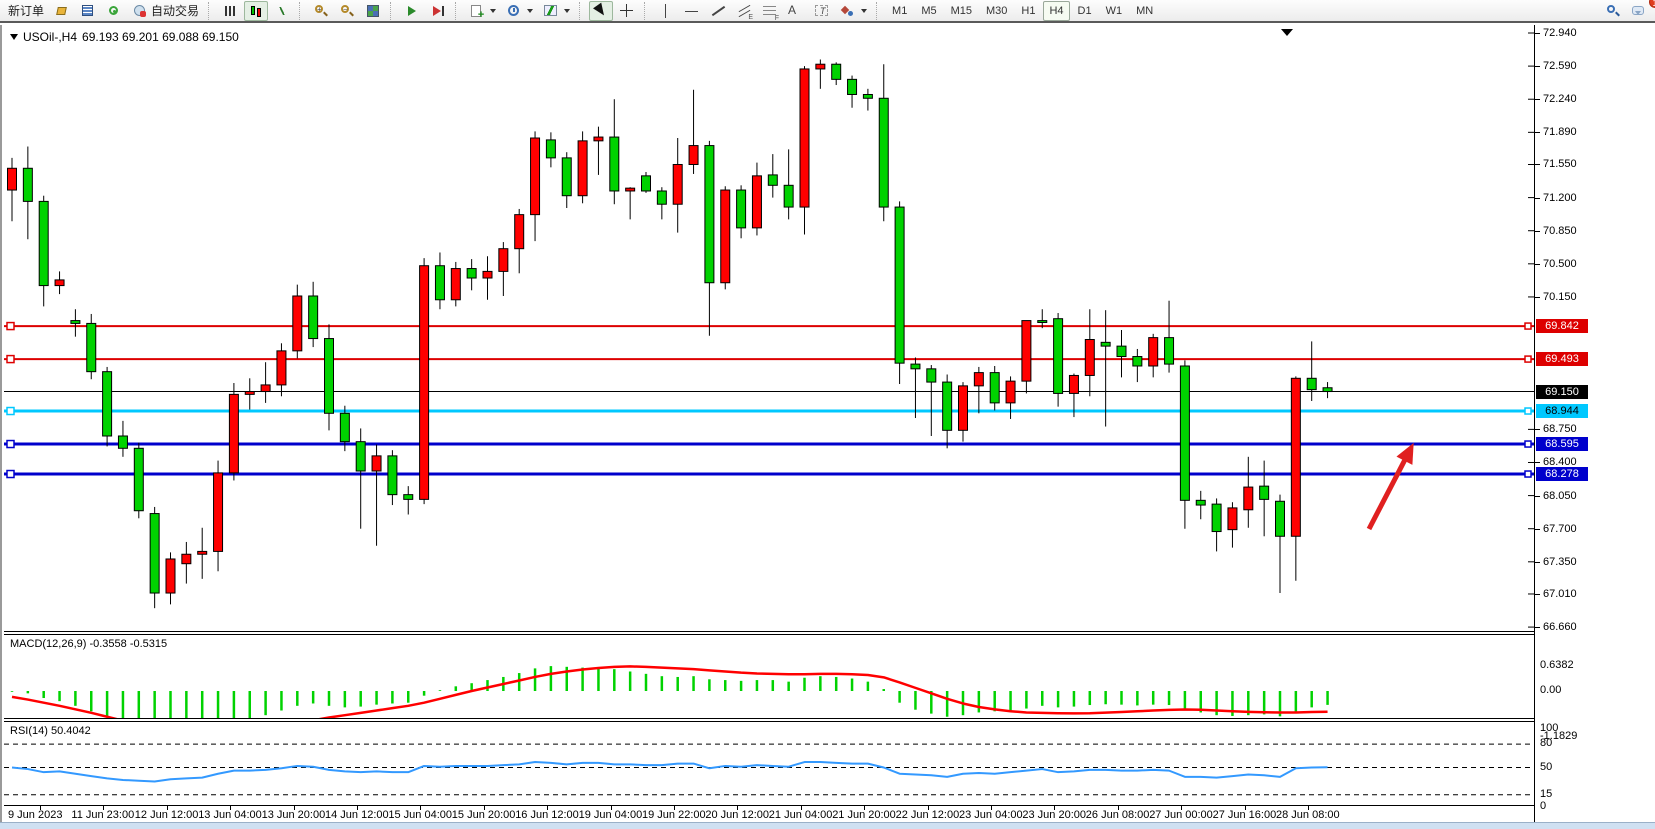 Image resolution: width=1655 pixels, height=829 pixels. Describe the element at coordinates (1287, 32) in the screenshot. I see `chart-shift-marker-icon` at that location.